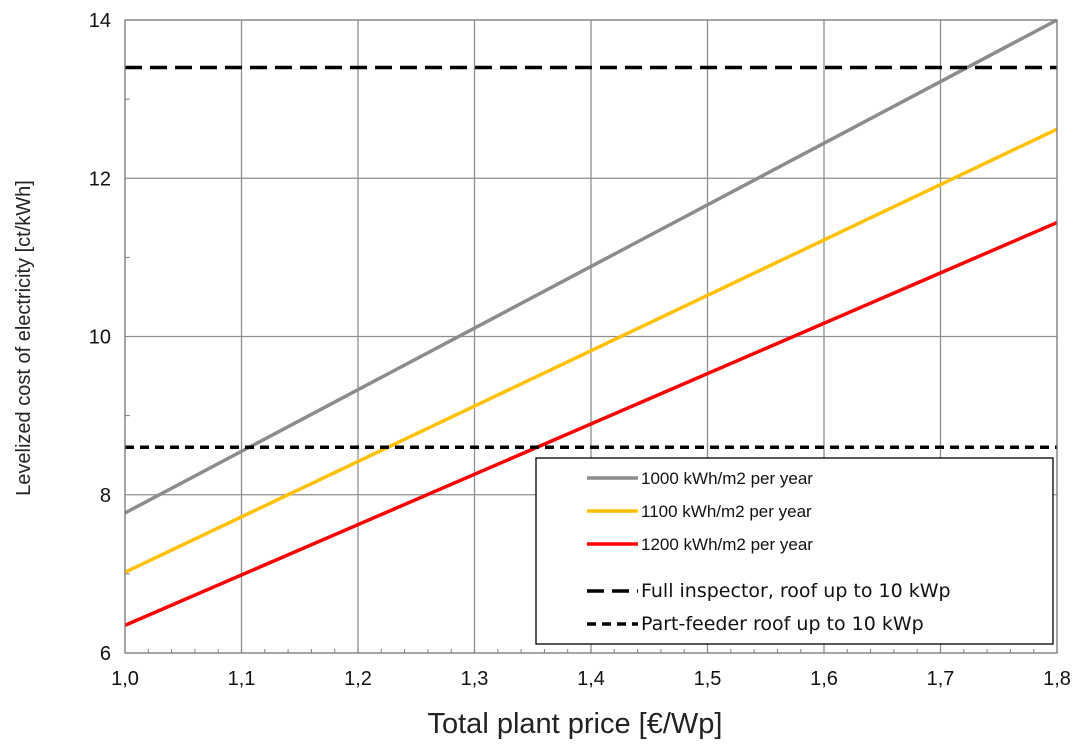 The image size is (1078, 745). I want to click on y-tick-label: 12, so click(100, 179).